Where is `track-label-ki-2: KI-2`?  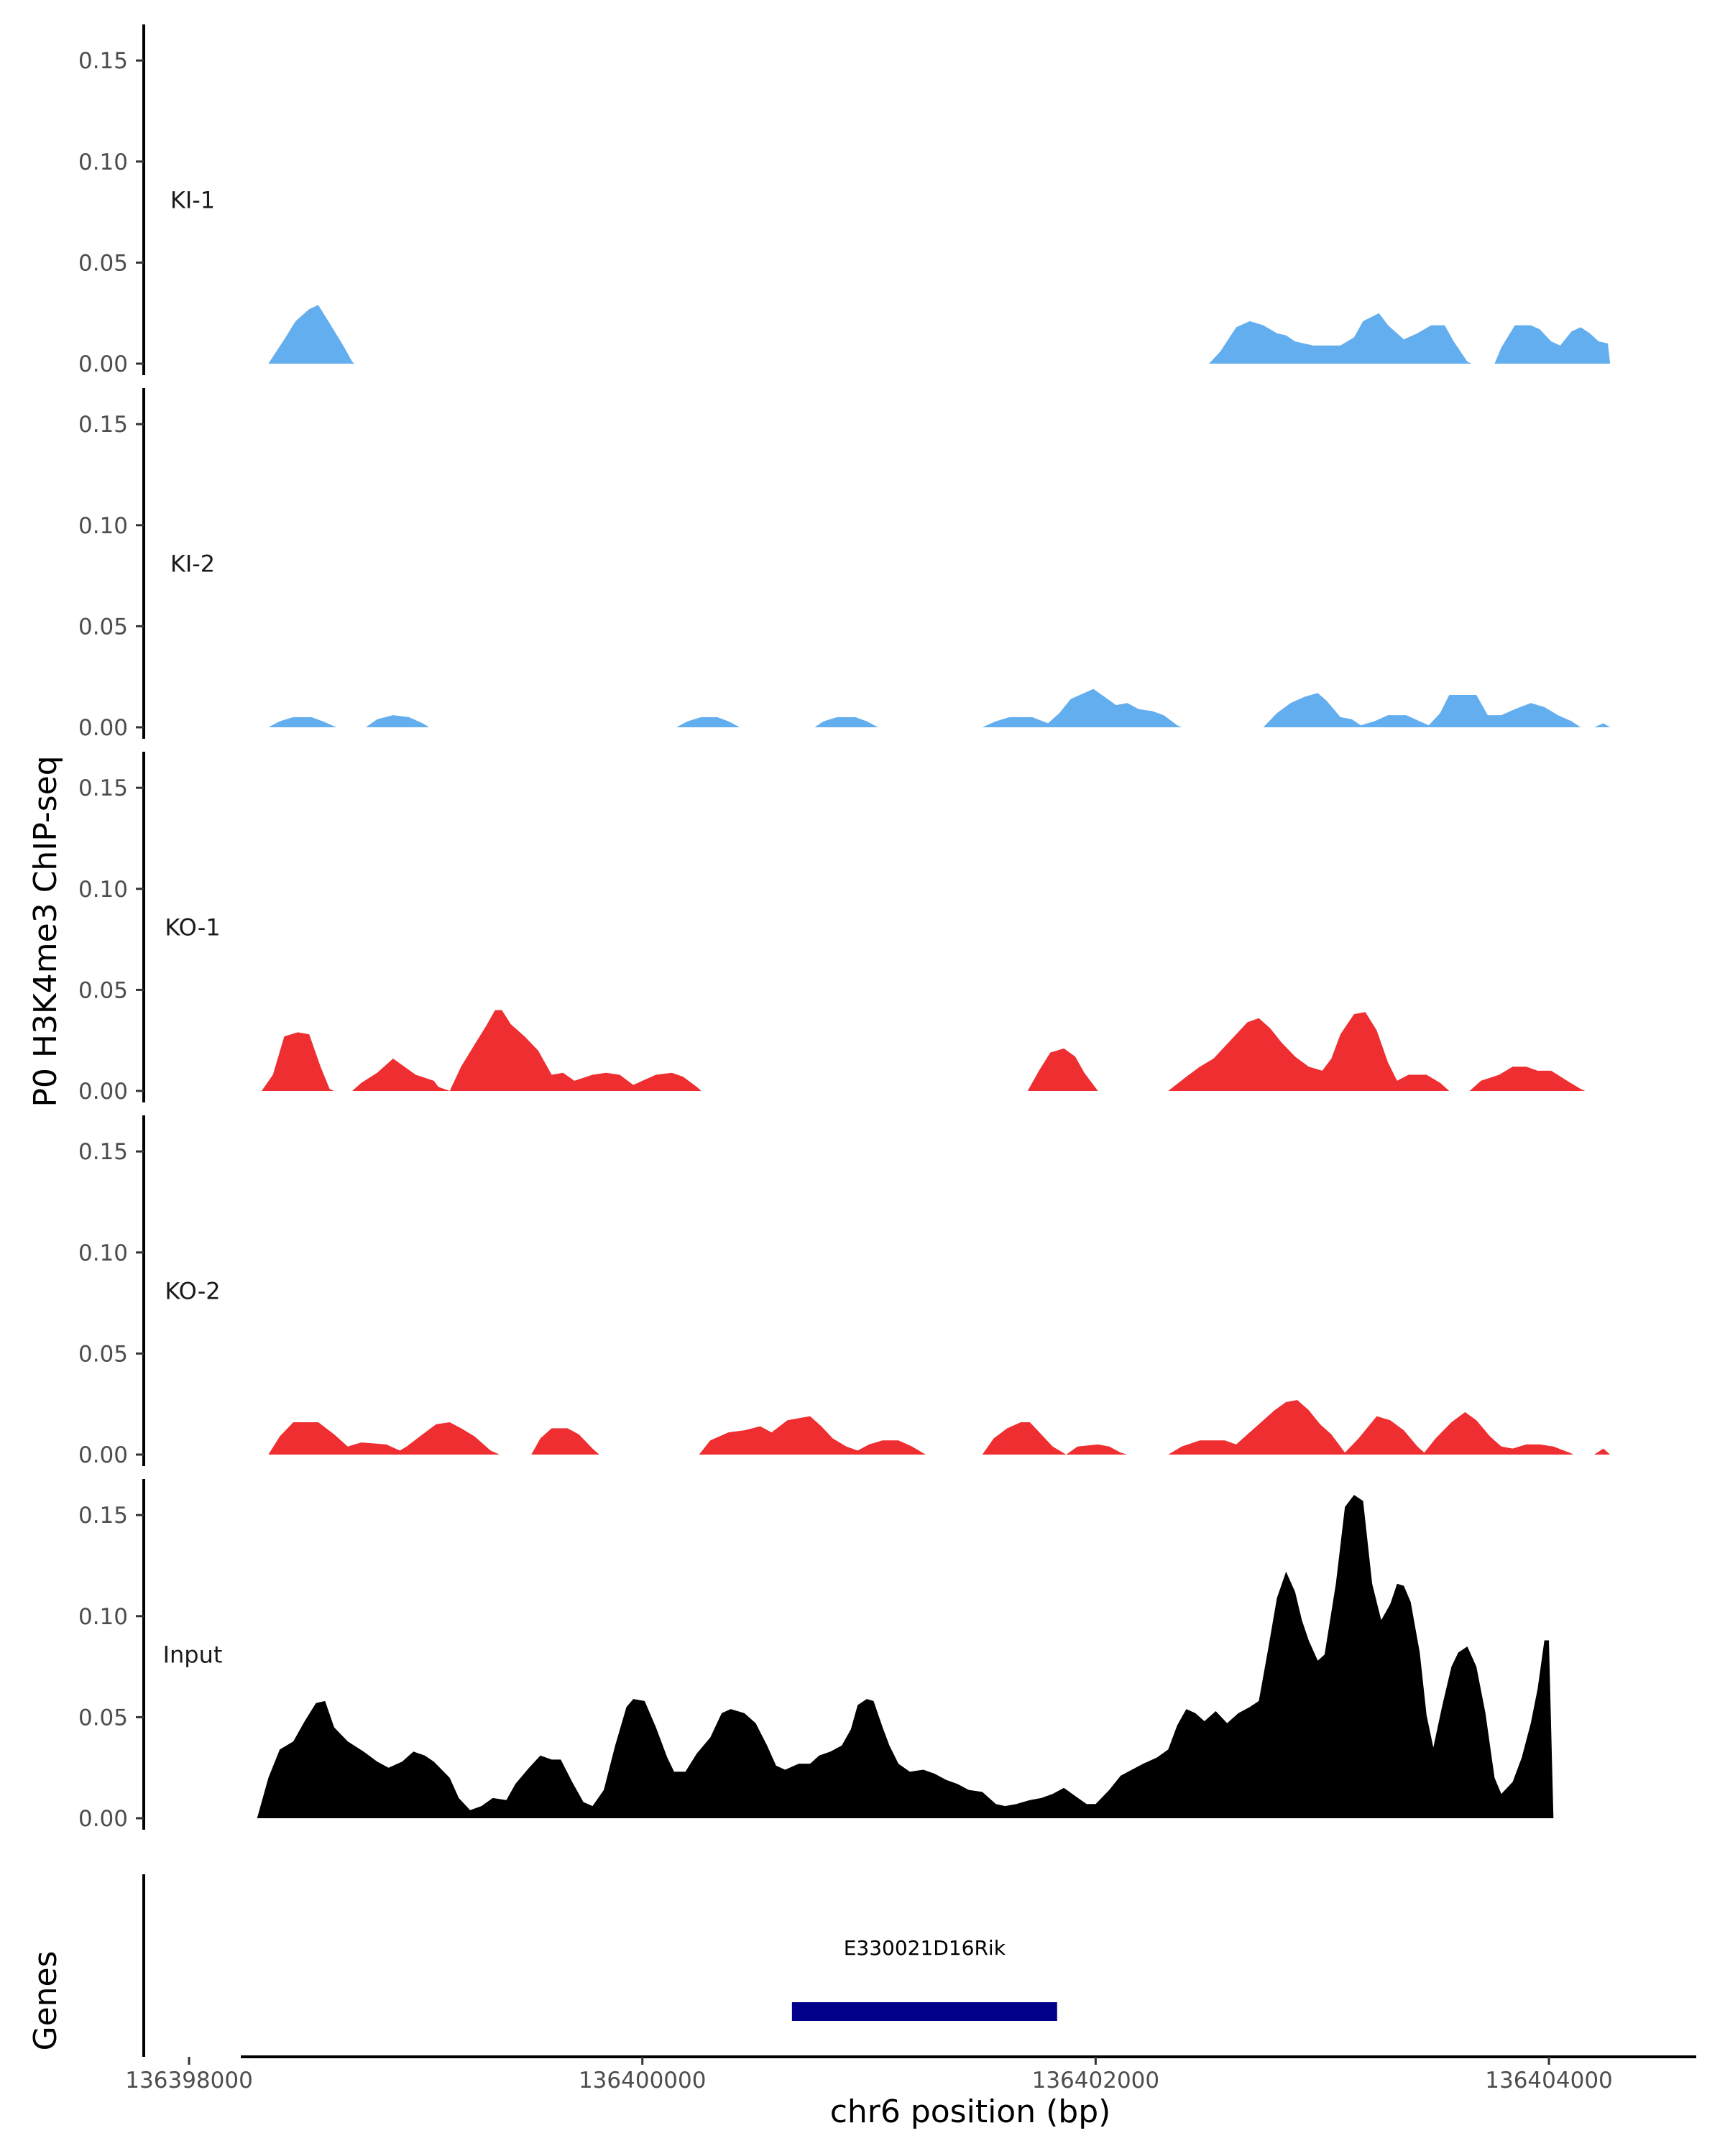 track-label-ki-2: KI-2 is located at coordinates (192, 563).